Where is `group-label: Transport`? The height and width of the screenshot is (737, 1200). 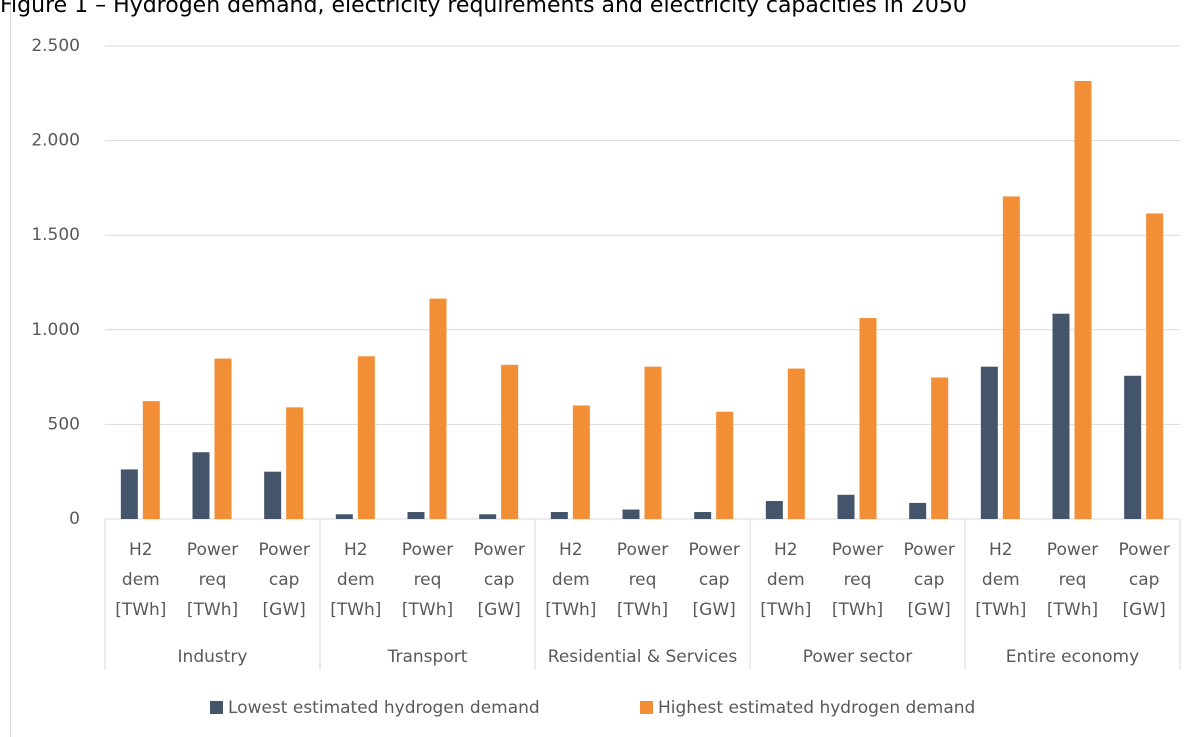 group-label: Transport is located at coordinates (427, 657).